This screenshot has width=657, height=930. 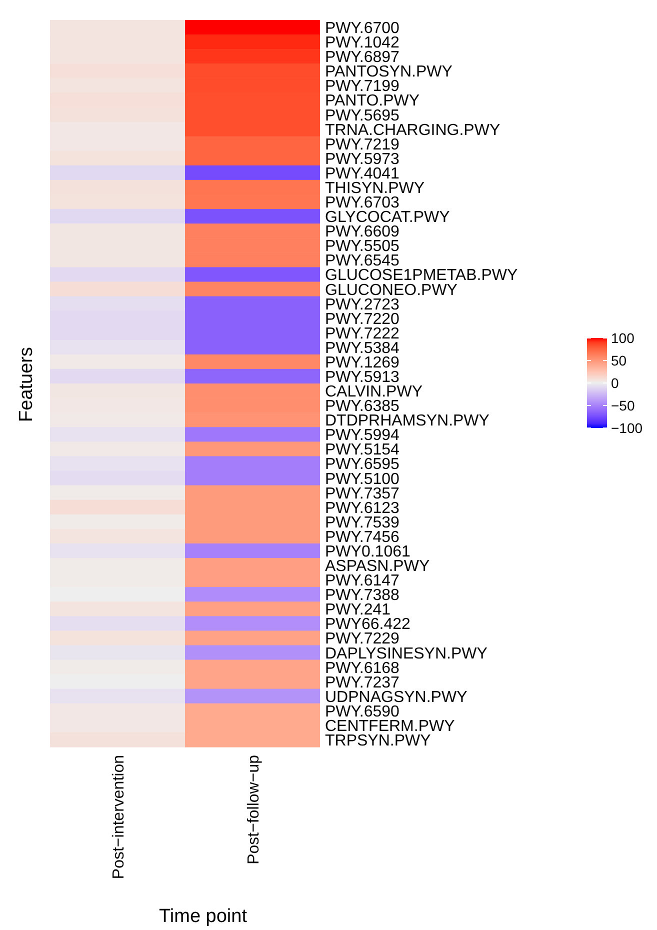 I want to click on y-tick-label: PWY.4041, so click(x=362, y=173).